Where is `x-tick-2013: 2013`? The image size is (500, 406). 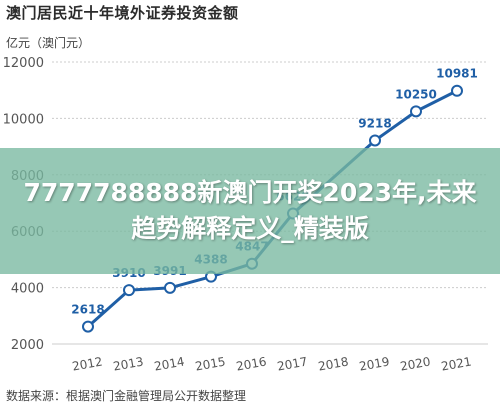 x-tick-2013: 2013 is located at coordinates (128, 364).